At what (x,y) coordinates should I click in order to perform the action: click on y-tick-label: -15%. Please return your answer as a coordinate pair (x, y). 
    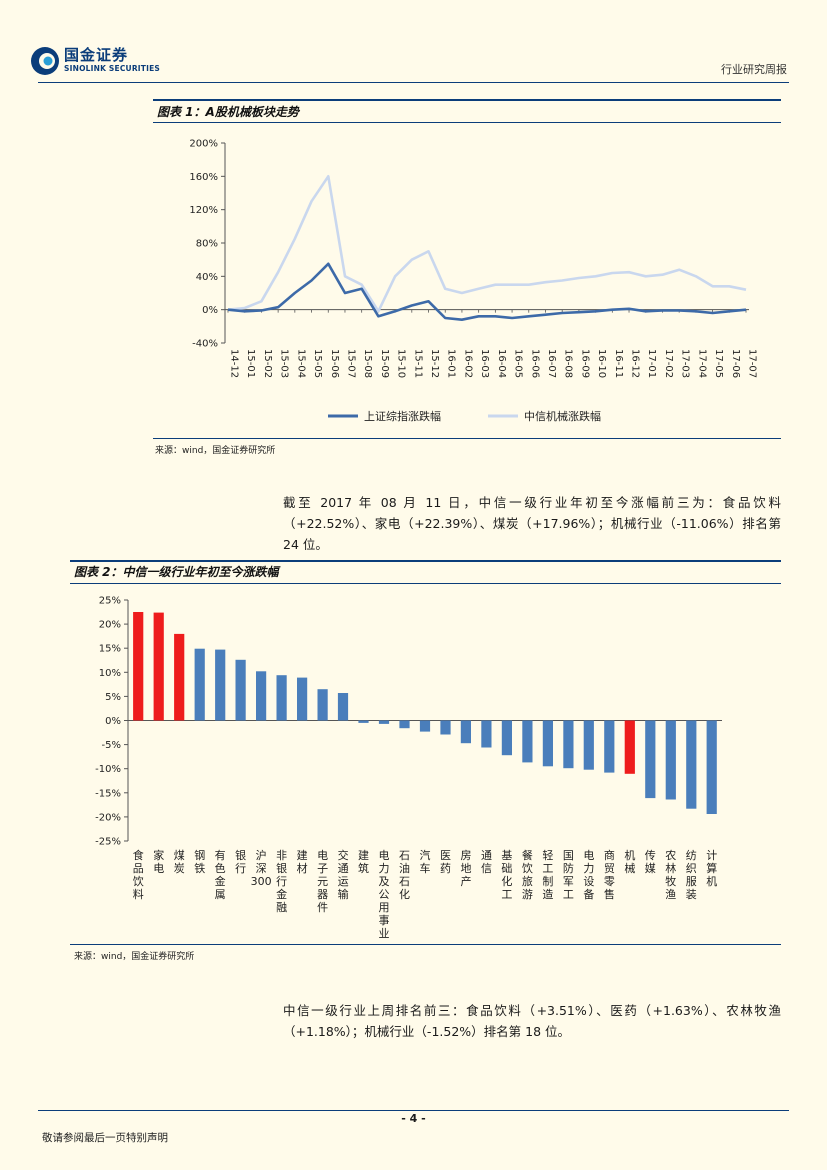
    Looking at the image, I should click on (108, 793).